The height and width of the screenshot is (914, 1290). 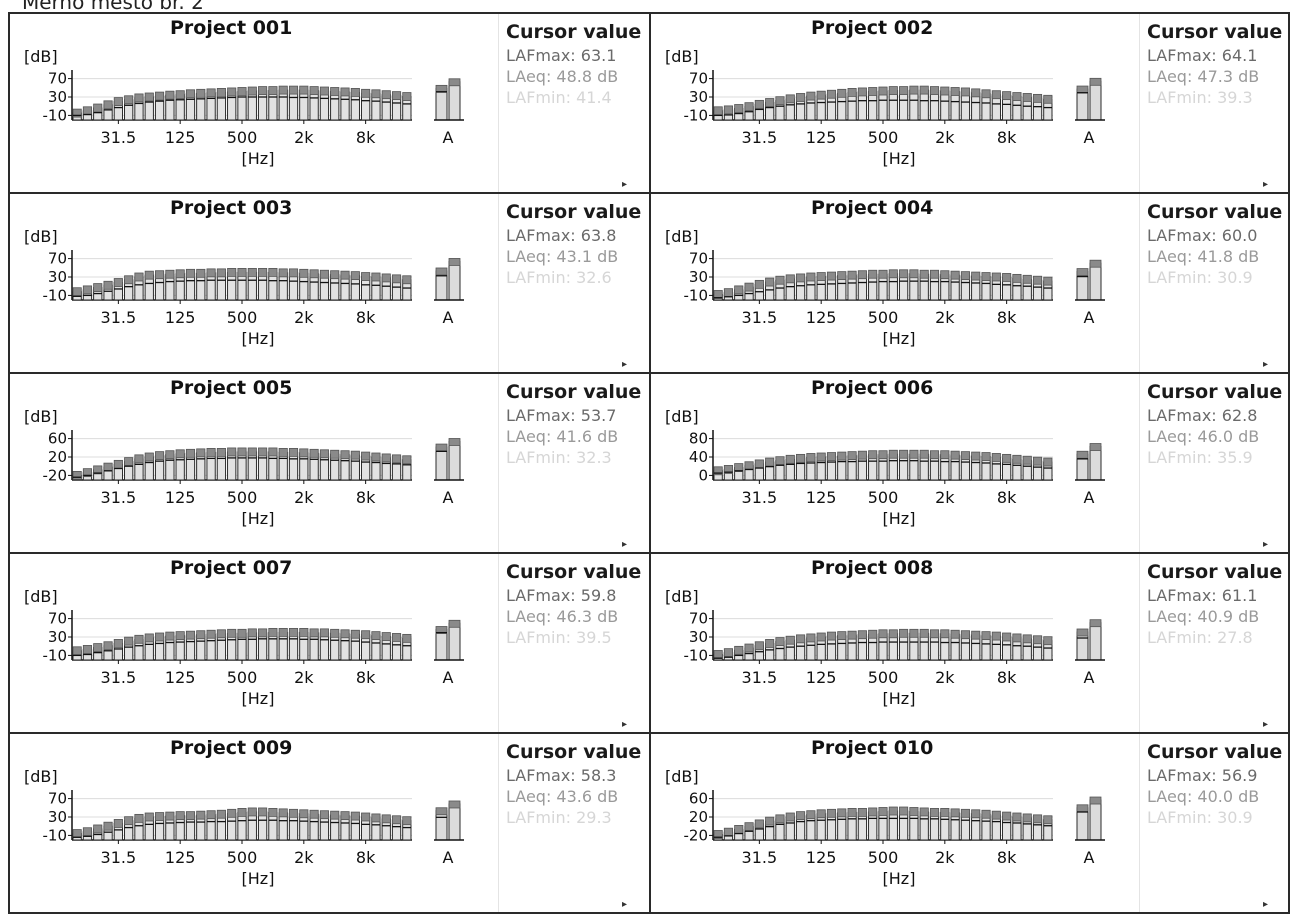 I want to click on chart-title: Project 003, so click(x=231, y=208).